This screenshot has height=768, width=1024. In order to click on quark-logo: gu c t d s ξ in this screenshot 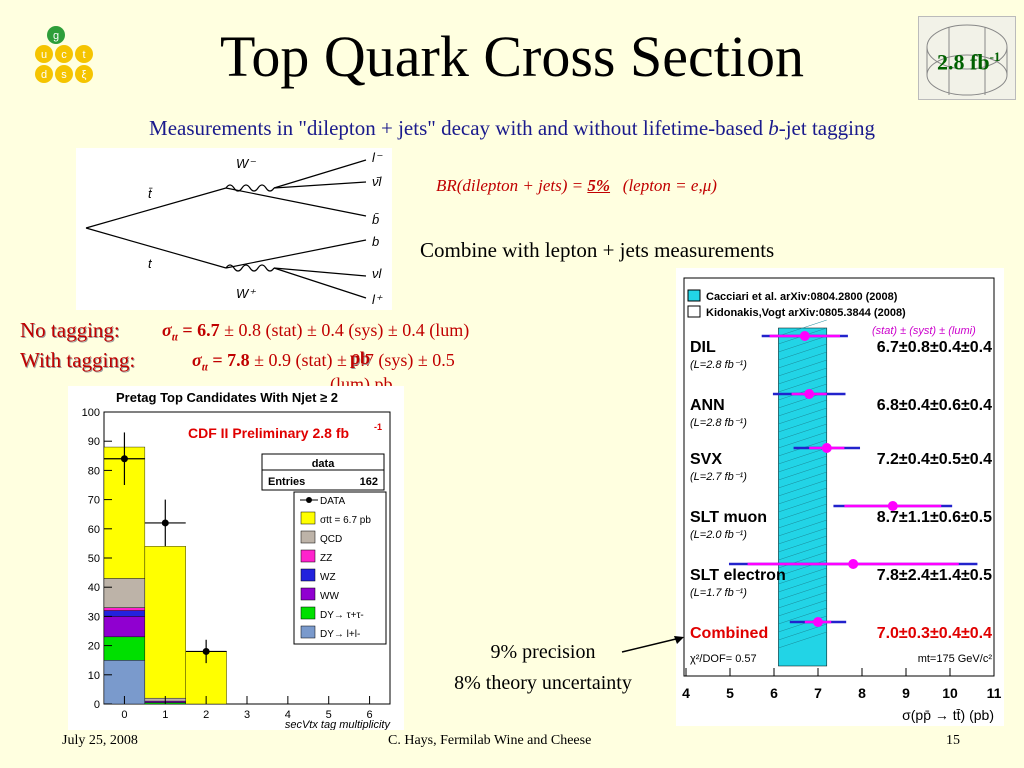, I will do `click(64, 54)`.